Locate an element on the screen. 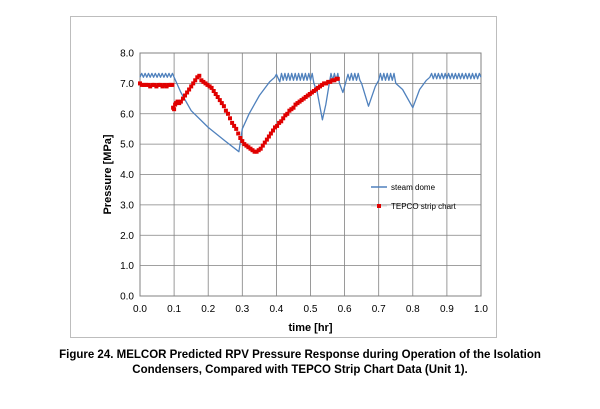 This screenshot has width=600, height=409. y-tick-label: 0.0 is located at coordinates (127, 297).